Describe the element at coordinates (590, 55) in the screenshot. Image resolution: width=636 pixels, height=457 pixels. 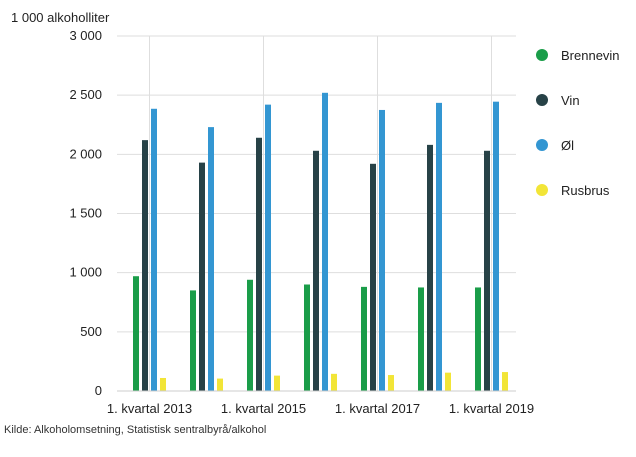
I see `legend-label: Brennevin` at that location.